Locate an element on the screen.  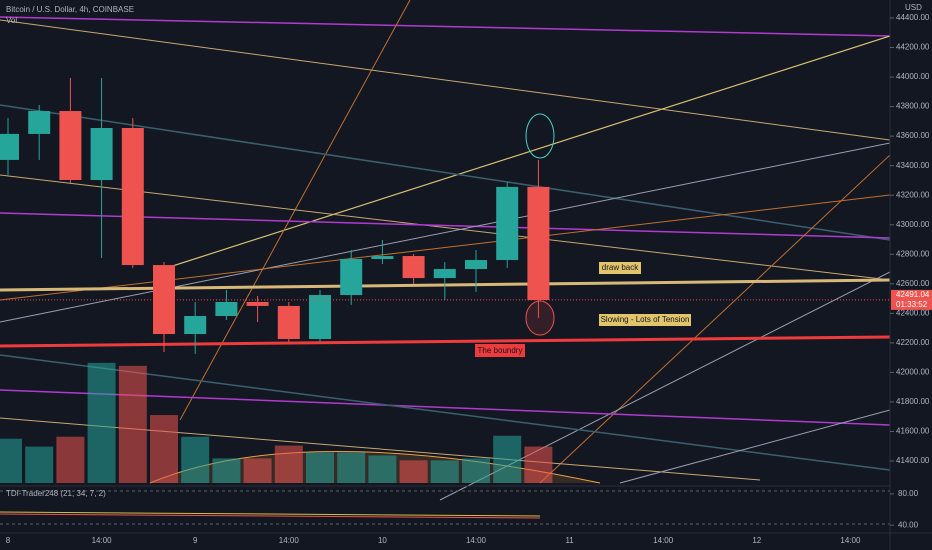
y-tick-label: 44000.00 is located at coordinates (913, 76).